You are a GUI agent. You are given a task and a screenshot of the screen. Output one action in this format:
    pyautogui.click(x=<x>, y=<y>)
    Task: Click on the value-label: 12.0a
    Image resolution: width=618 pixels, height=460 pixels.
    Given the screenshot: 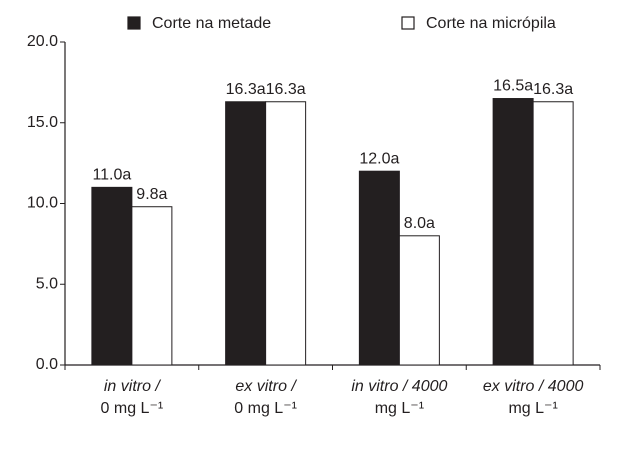 What is the action you would take?
    pyautogui.click(x=379, y=158)
    